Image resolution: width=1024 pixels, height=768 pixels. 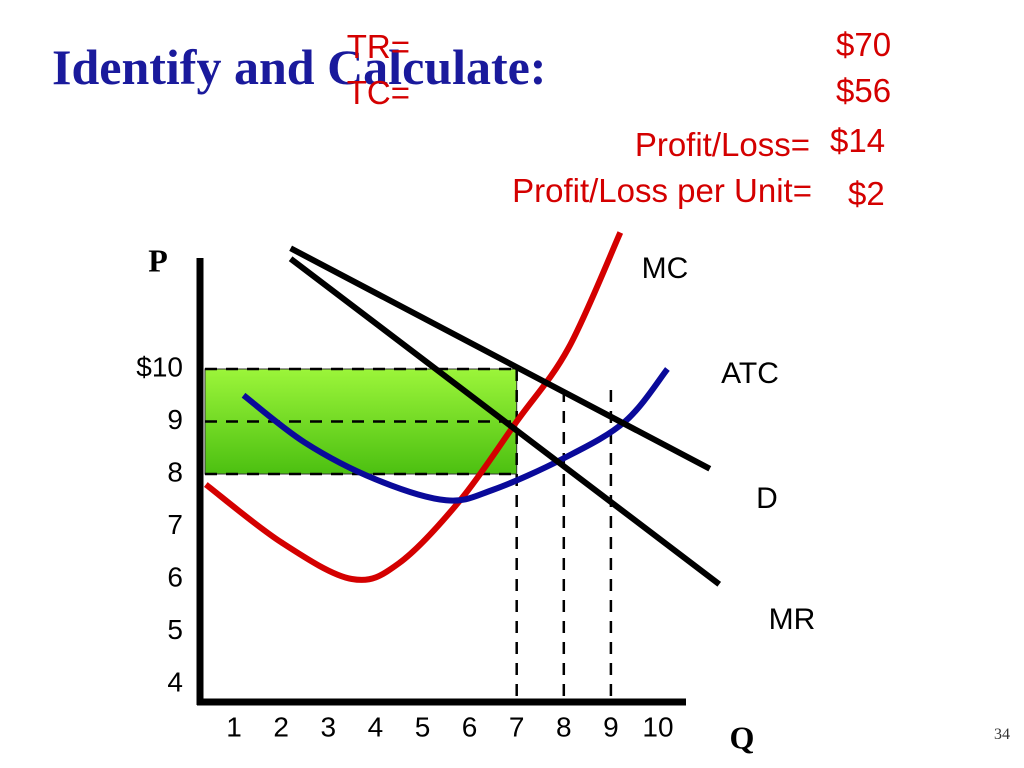 What do you see at coordinates (299, 67) in the screenshot?
I see `slide-title: Identify and Calculate:` at bounding box center [299, 67].